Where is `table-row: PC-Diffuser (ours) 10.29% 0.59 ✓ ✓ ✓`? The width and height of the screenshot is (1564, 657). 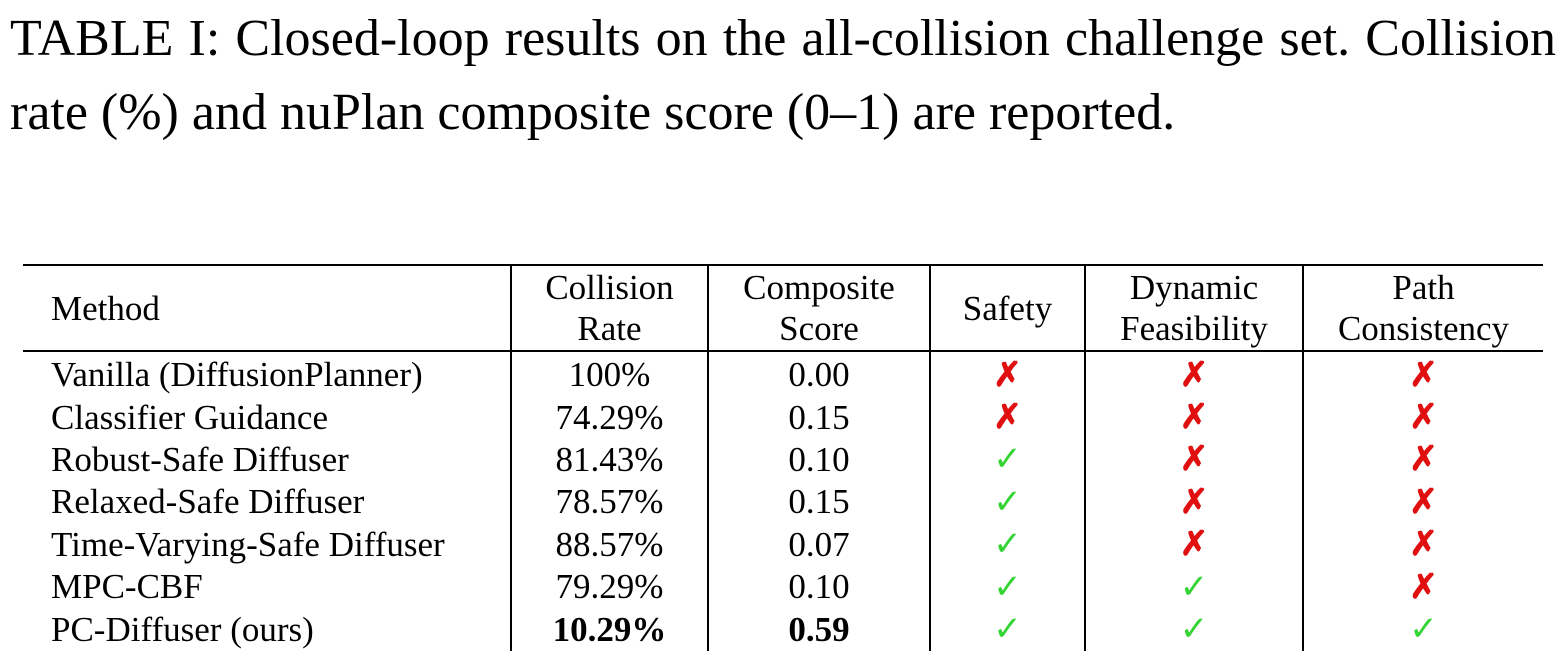 table-row: PC-Diffuser (ours) 10.29% 0.59 ✓ ✓ ✓ is located at coordinates (783, 629).